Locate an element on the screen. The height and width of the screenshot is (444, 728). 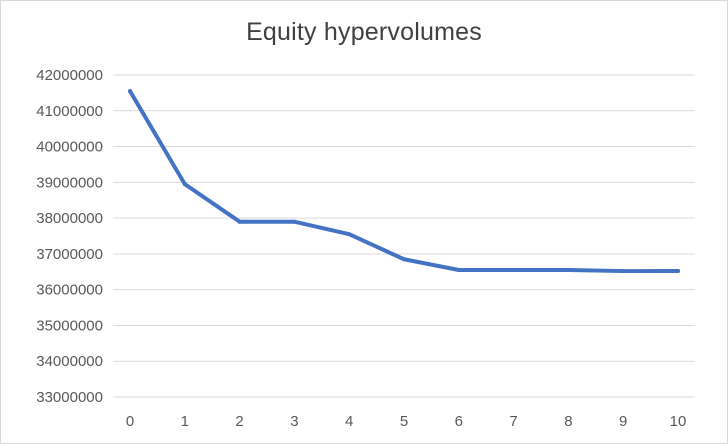
x-tick-label: 1 is located at coordinates (185, 421).